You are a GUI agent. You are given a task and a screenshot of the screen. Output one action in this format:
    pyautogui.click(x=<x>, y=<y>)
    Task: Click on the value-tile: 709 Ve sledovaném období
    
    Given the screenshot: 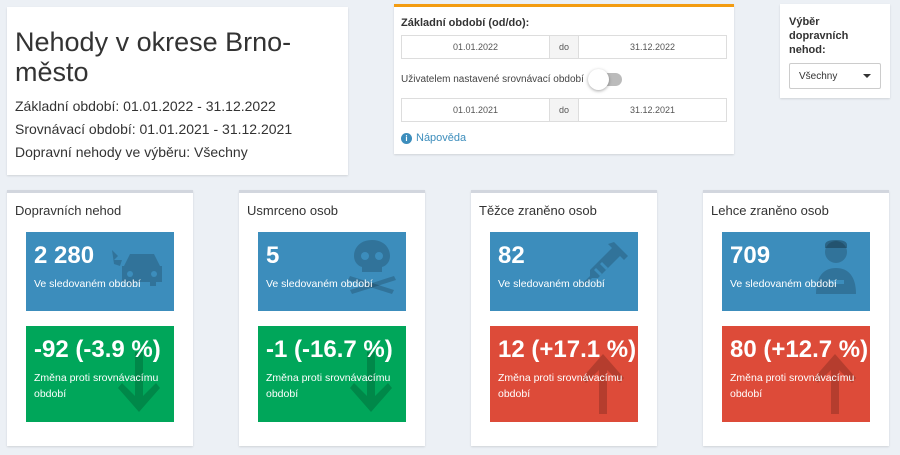 What is the action you would take?
    pyautogui.click(x=796, y=271)
    